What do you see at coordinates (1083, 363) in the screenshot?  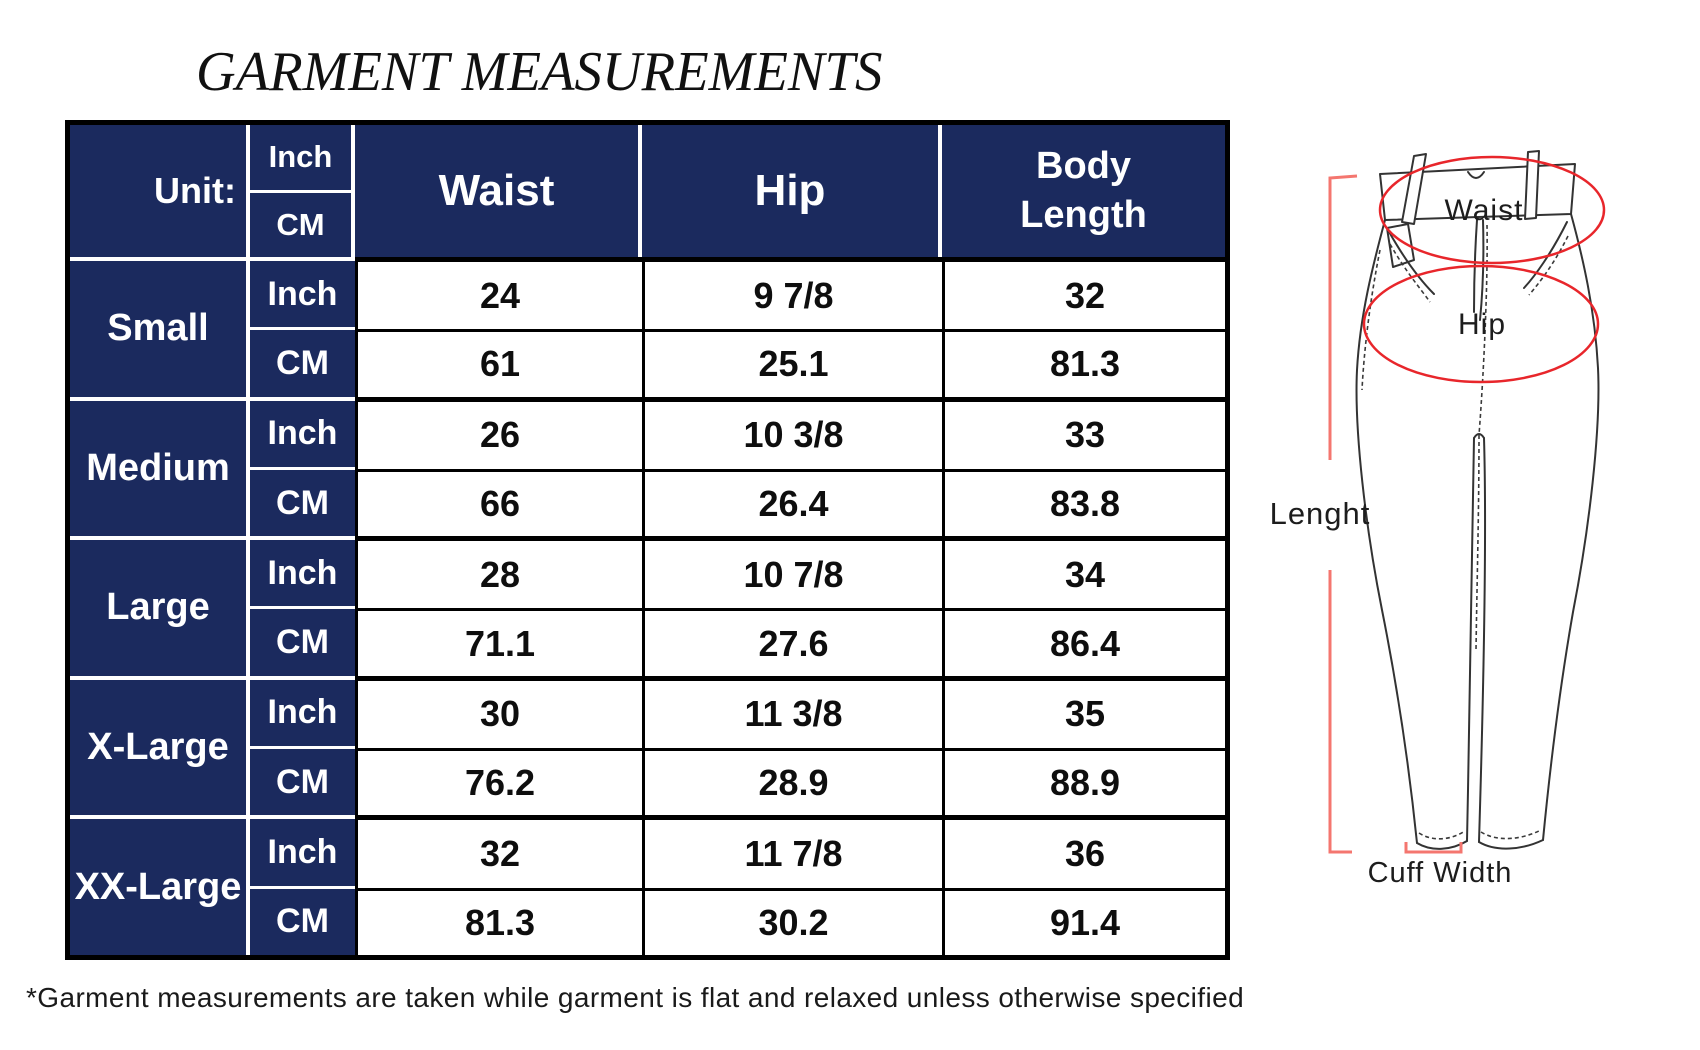 I see `value-bodylength-cm: 81.3` at bounding box center [1083, 363].